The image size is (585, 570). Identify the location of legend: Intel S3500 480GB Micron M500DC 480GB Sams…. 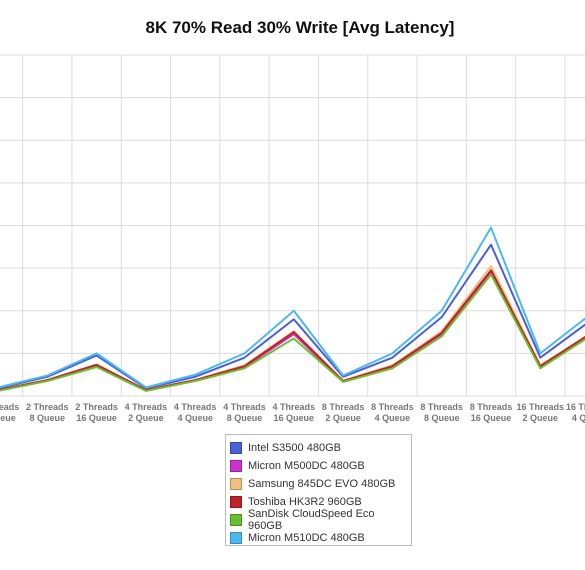
(318, 490).